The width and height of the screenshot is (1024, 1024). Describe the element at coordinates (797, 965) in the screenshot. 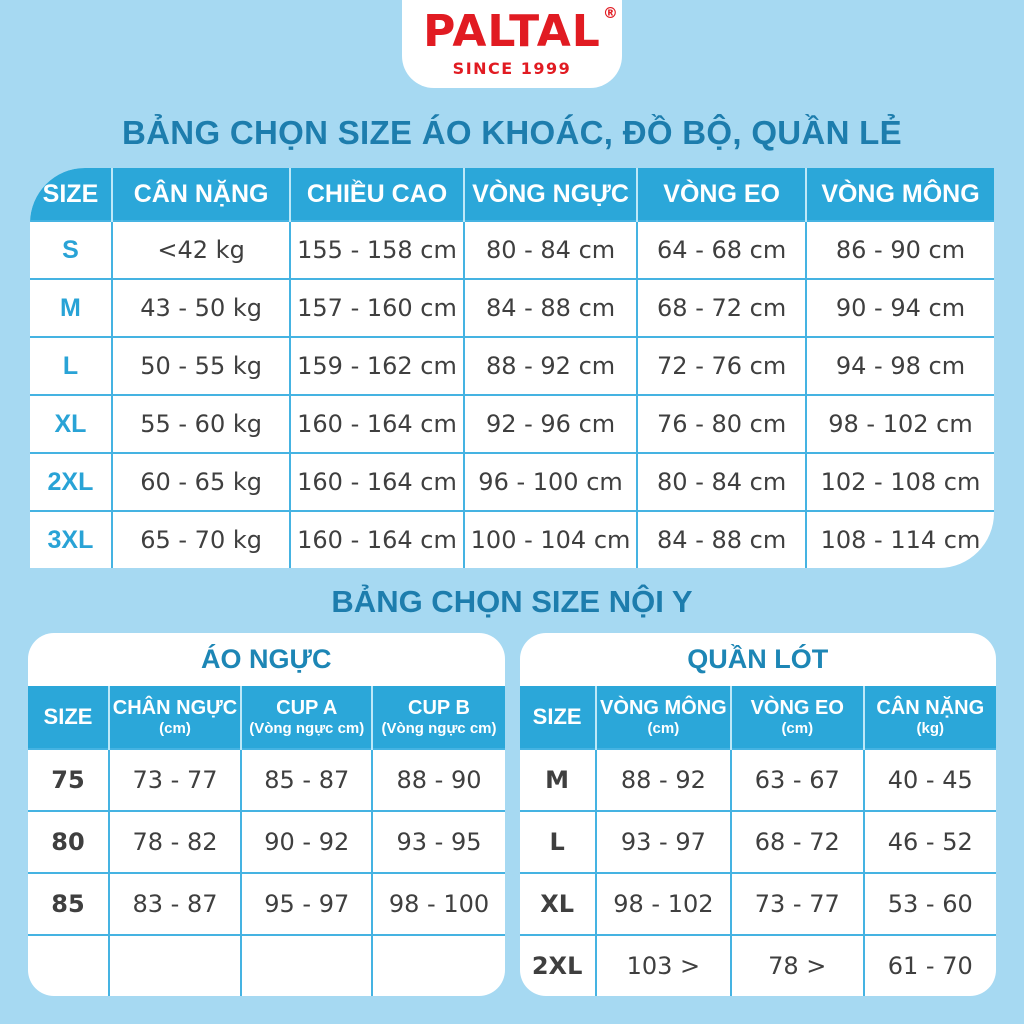

I see `value-cell: 78 >` at that location.